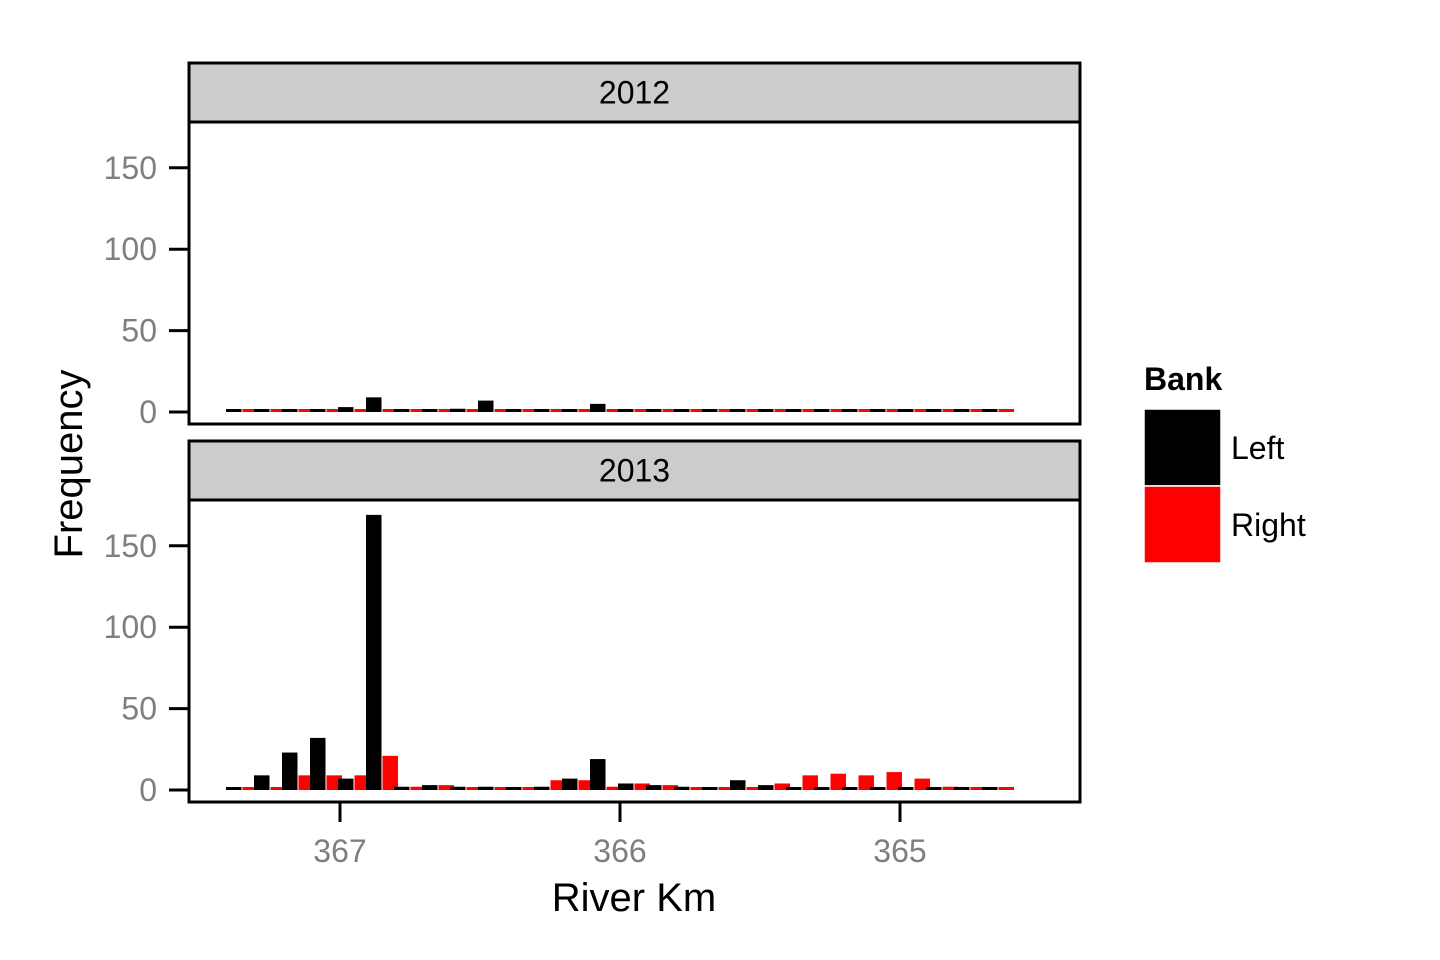  What do you see at coordinates (620, 404) in the screenshot?
I see `bars` at bounding box center [620, 404].